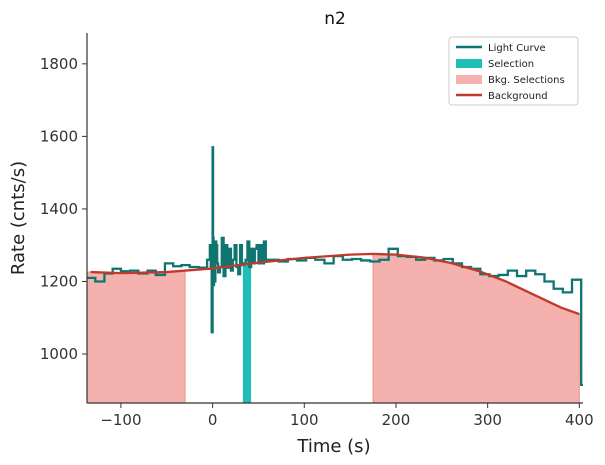 The image size is (605, 465). What do you see at coordinates (213, 420) in the screenshot?
I see `x-tick-label: 0` at bounding box center [213, 420].